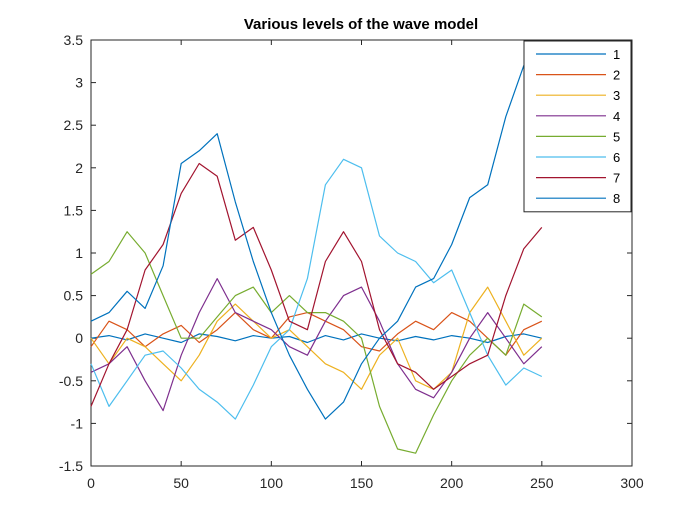 The image size is (700, 525). I want to click on legend: 1 2 3 4 5 6 7 8, so click(577, 126).